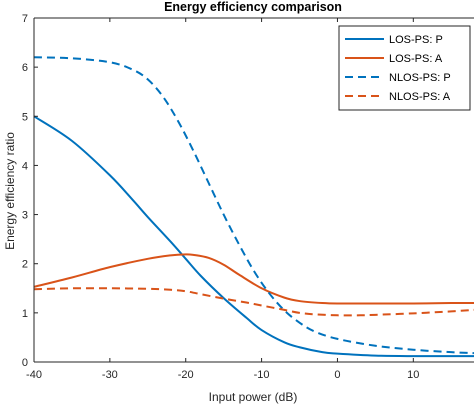 Image resolution: width=474 pixels, height=405 pixels. What do you see at coordinates (253, 397) in the screenshot?
I see `x-axis-label: Input power (dB)` at bounding box center [253, 397].